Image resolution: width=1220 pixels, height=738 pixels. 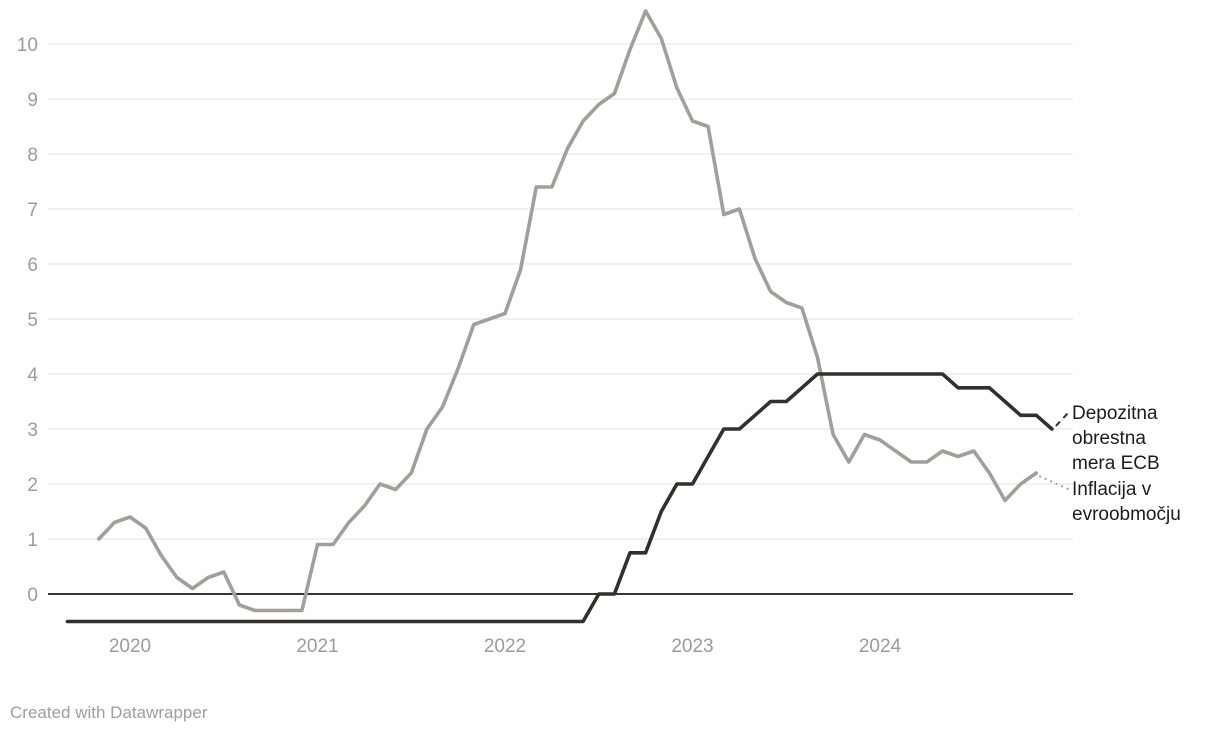 I want to click on x-axis-label-2020: 2020, so click(x=130, y=646).